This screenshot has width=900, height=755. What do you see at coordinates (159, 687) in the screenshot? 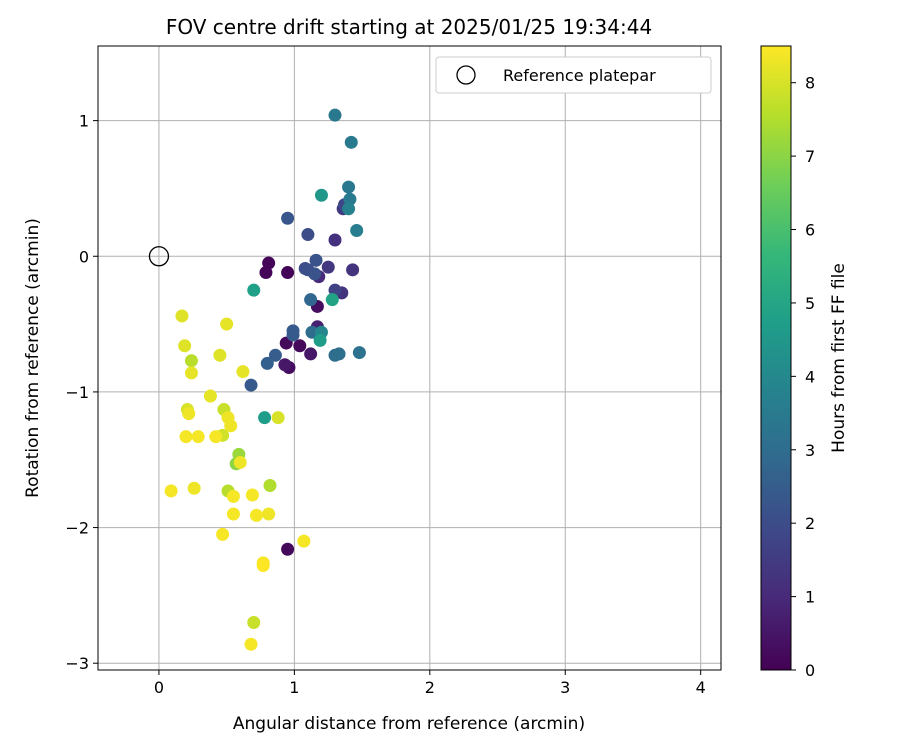
I see `x-tick-label: 0` at bounding box center [159, 687].